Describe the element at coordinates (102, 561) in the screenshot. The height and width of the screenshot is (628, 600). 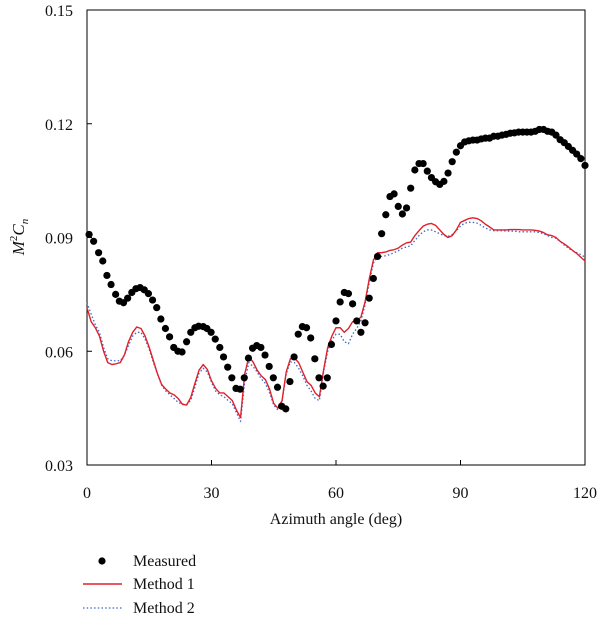
I see `legend-marker-measured` at that location.